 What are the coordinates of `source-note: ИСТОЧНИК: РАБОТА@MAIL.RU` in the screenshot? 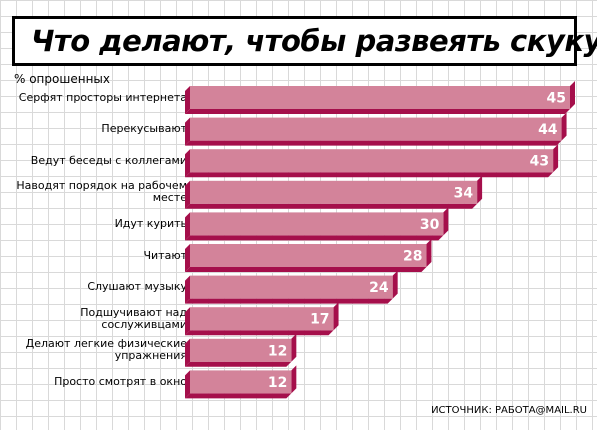 It's located at (509, 410).